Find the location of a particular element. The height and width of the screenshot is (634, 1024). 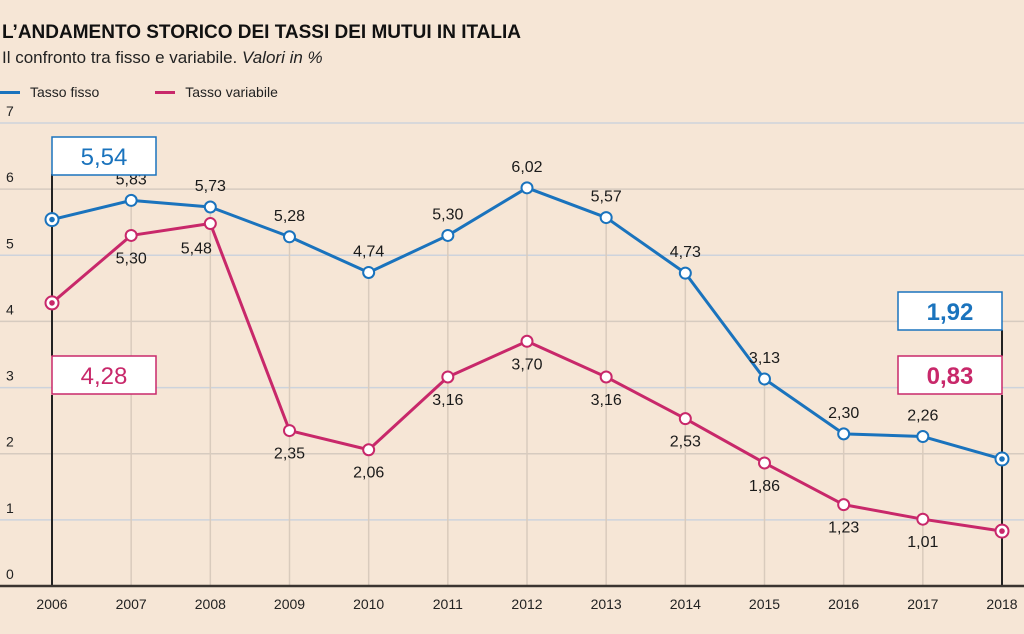

legend-label-variabile: Tasso variabile is located at coordinates (231, 92).